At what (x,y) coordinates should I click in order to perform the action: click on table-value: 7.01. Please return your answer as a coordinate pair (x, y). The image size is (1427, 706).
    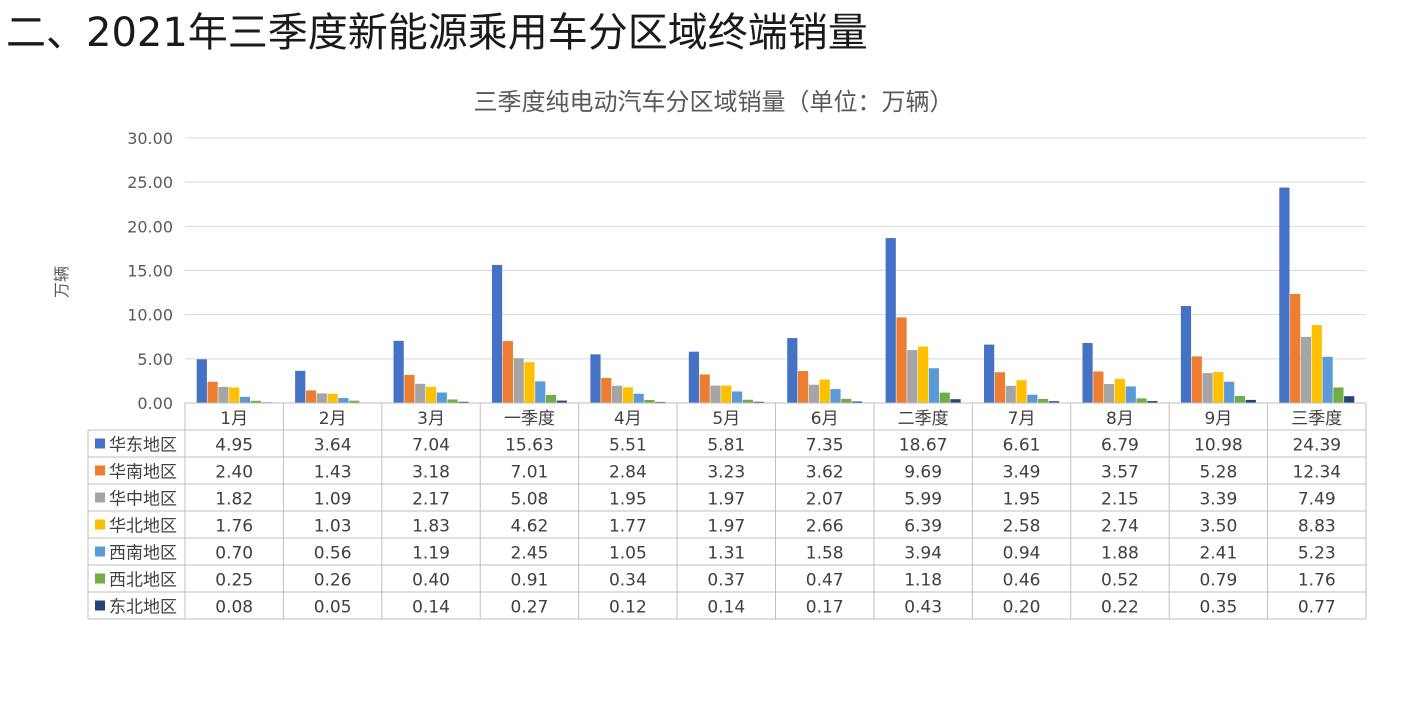
    Looking at the image, I should click on (530, 473).